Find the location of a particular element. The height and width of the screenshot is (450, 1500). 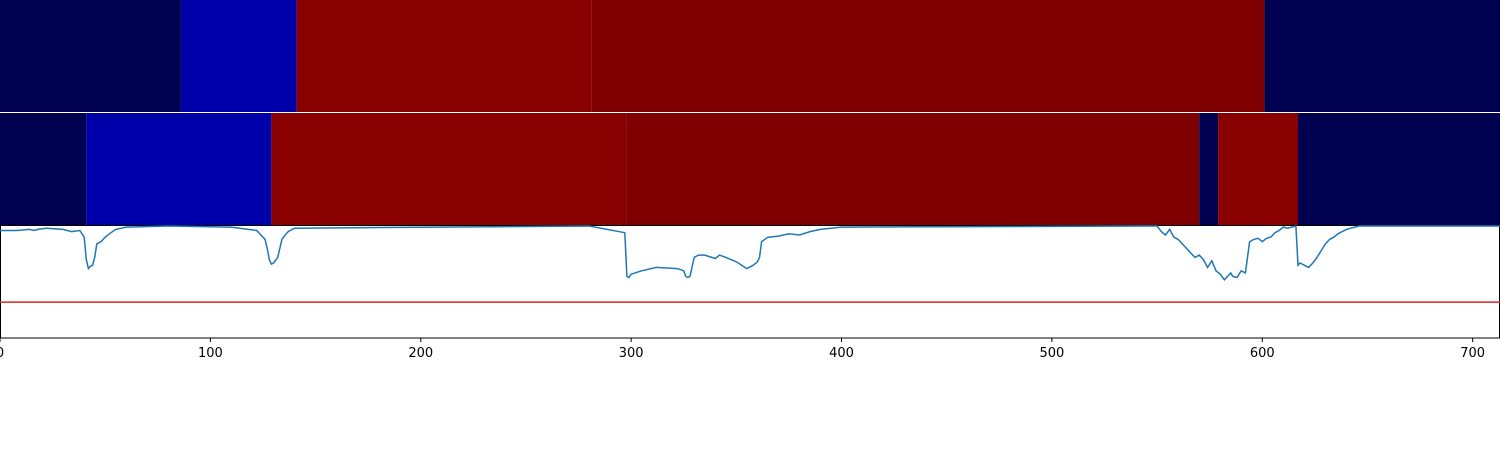

x-axis: 0 100 200 300 400 500 600 700 is located at coordinates (742, 349).